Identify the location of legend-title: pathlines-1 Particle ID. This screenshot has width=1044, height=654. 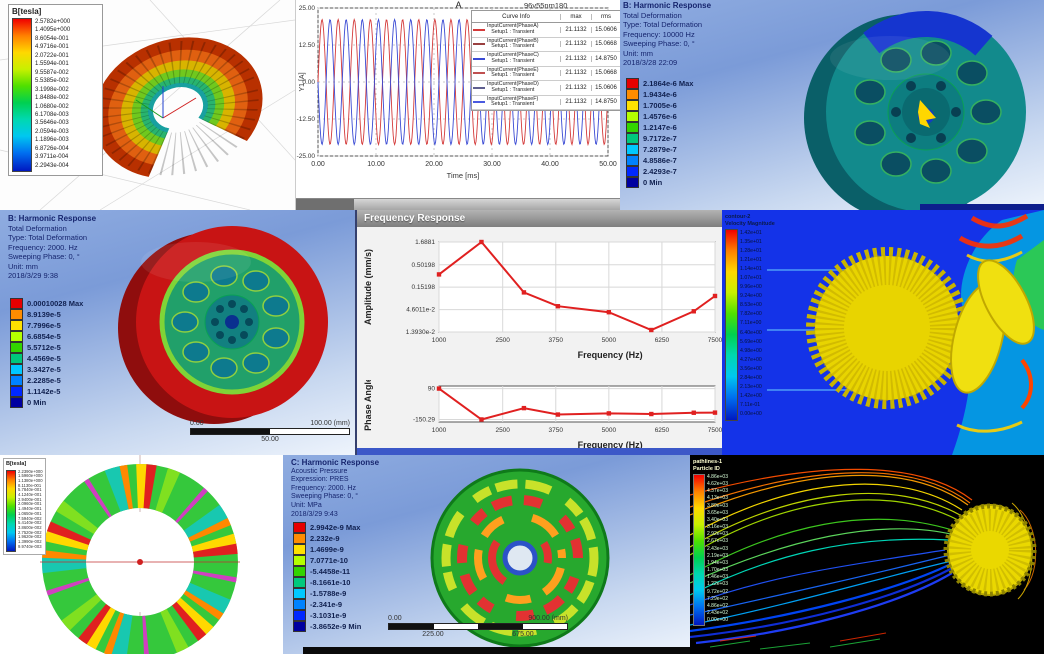
(708, 465).